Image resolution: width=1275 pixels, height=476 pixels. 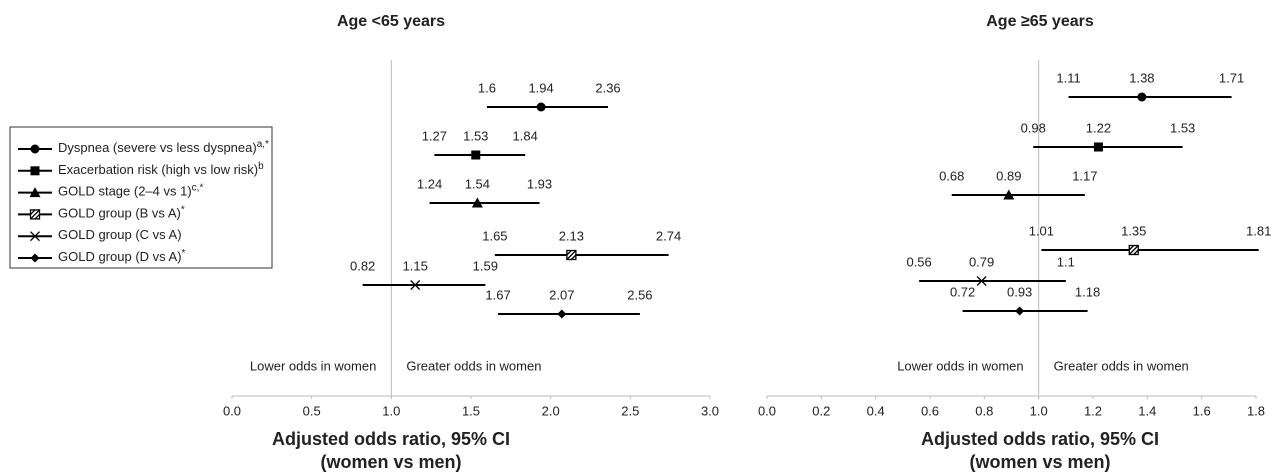 What do you see at coordinates (485, 265) in the screenshot?
I see `data-label: 1.59` at bounding box center [485, 265].